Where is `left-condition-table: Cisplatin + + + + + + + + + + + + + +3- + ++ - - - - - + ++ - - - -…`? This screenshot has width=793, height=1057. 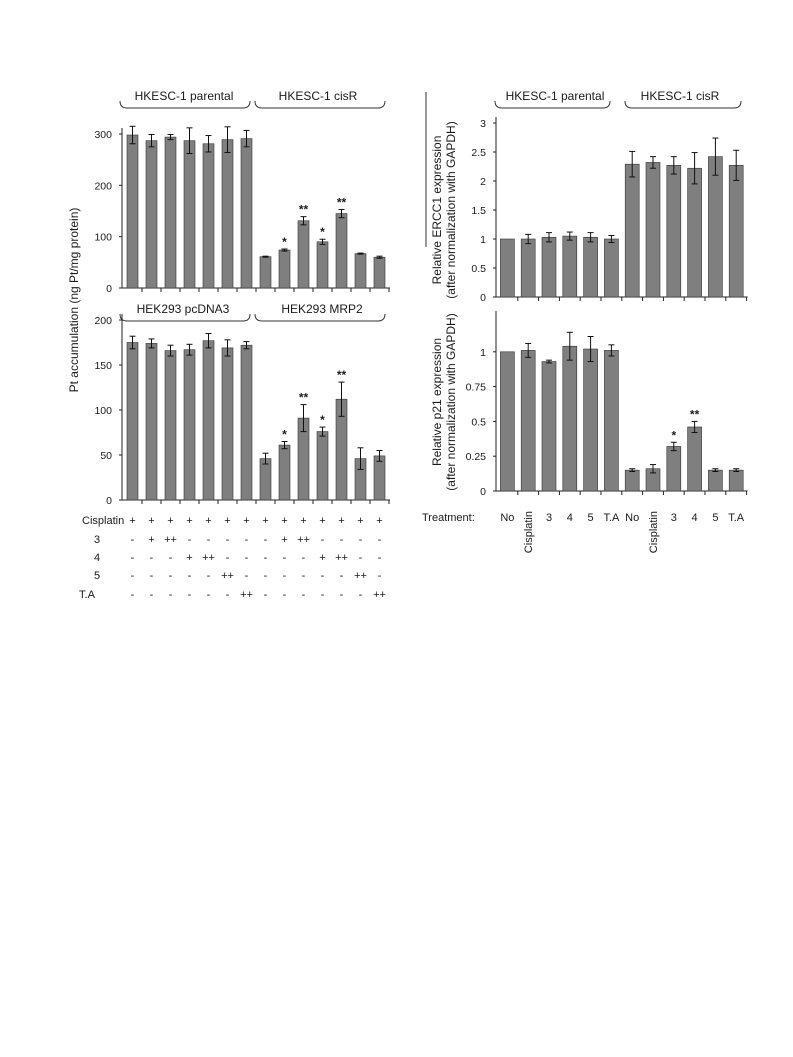 left-condition-table: Cisplatin + + + + + + + + + + + + + +3- + ++ - - - - - + ++ - - - -… is located at coordinates (232, 558).